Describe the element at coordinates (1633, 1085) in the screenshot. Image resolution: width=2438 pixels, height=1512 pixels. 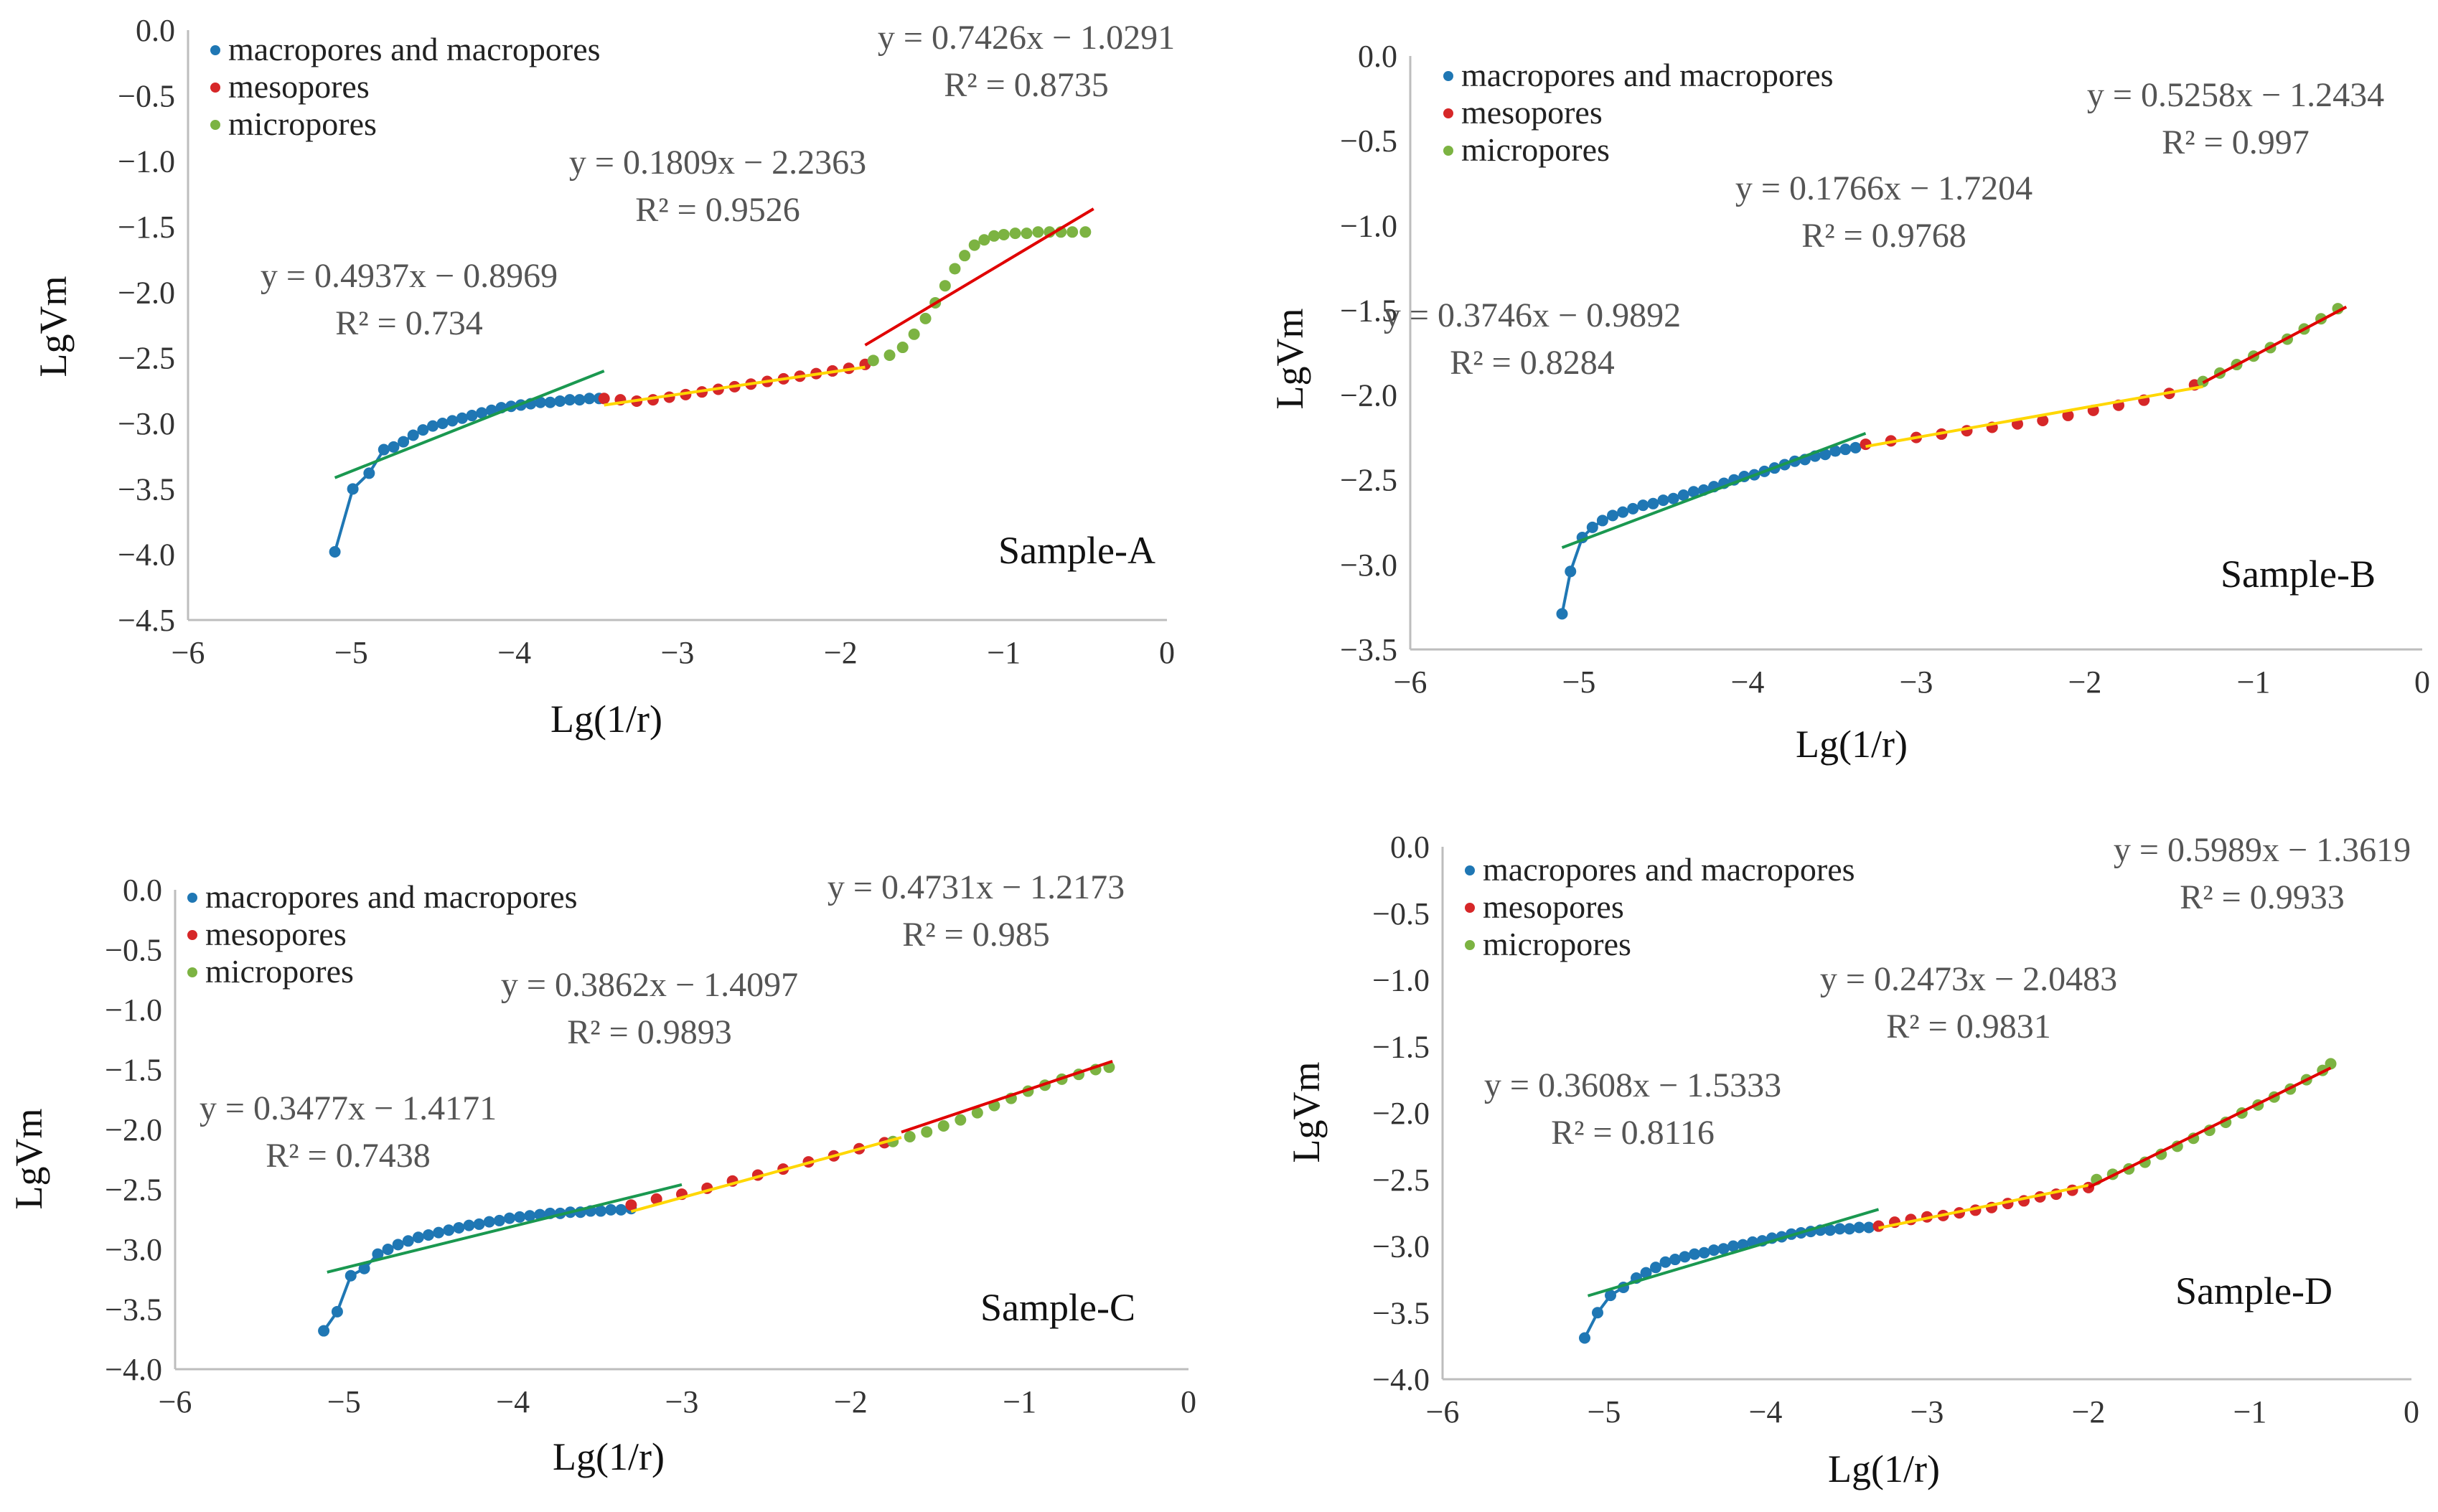
I see `trendline-equation: y = 0.3608x − 1.5333` at that location.